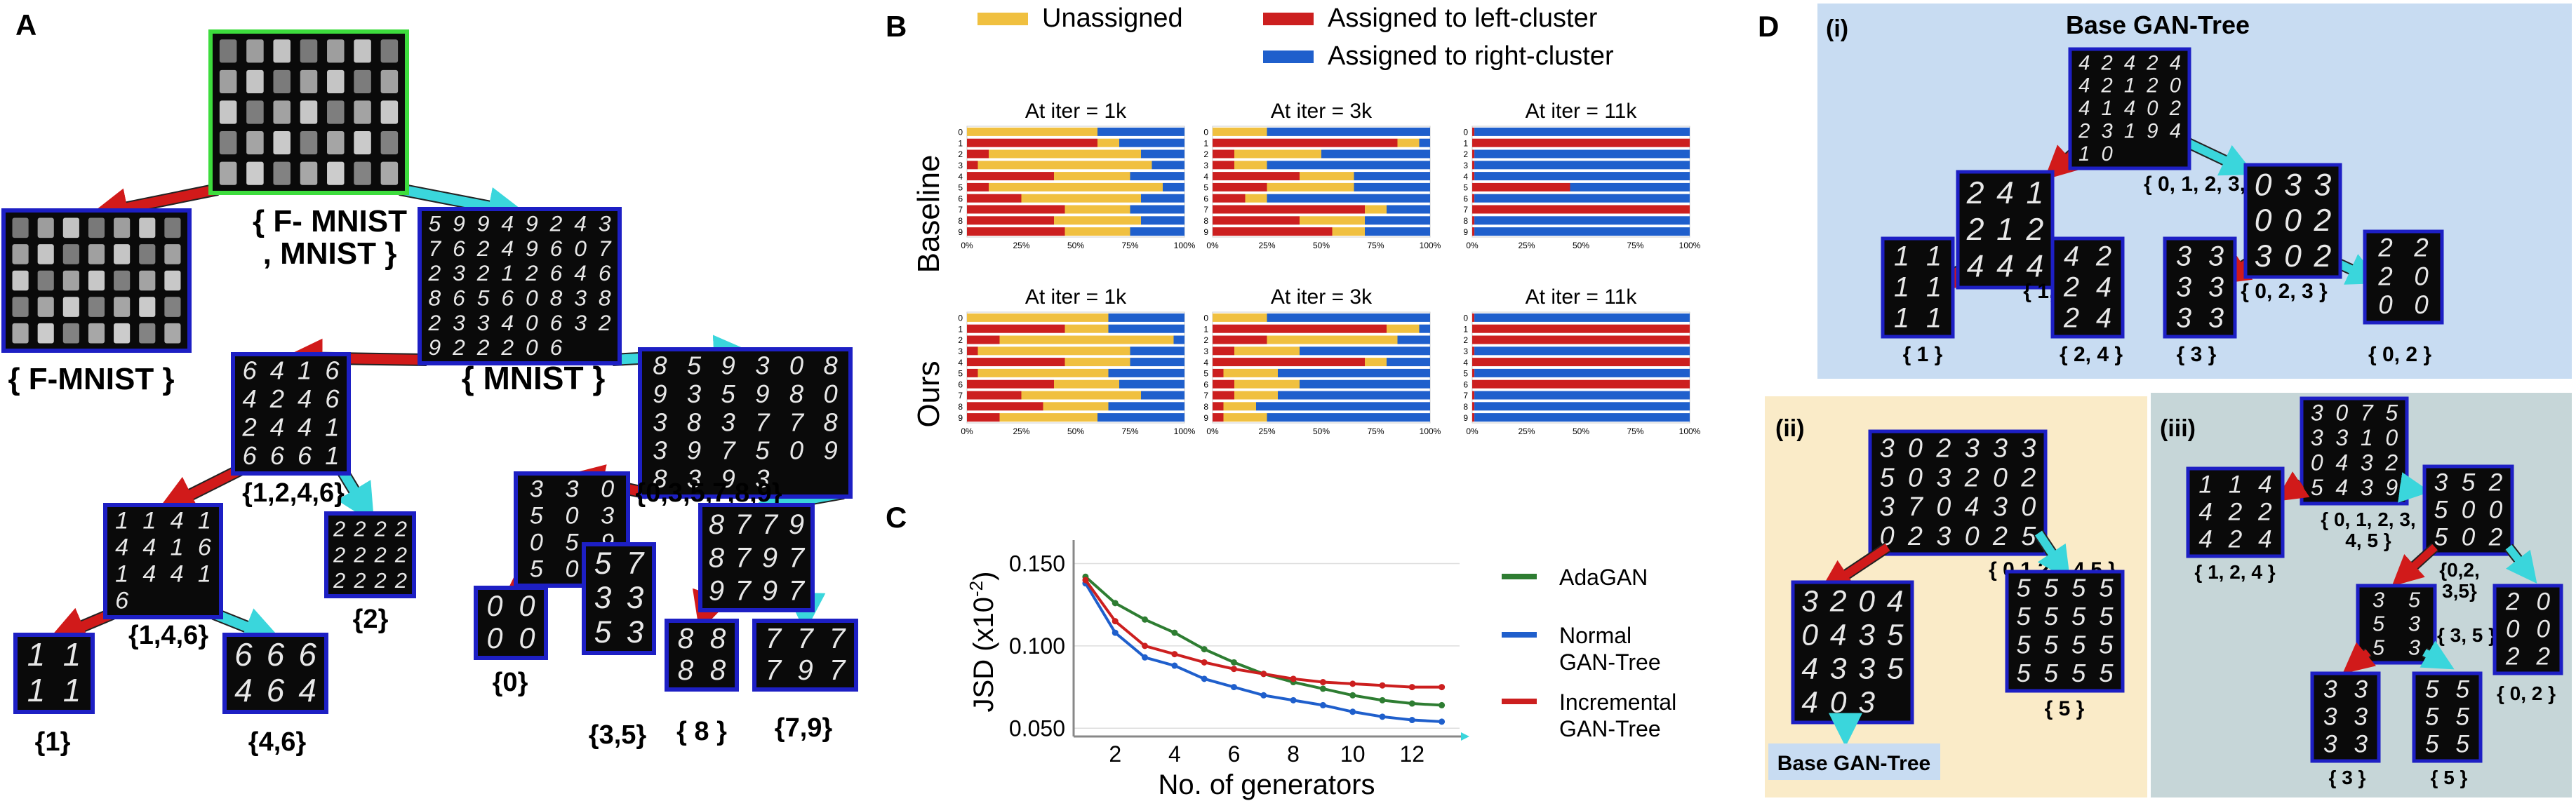 This screenshot has height=801, width=2576. What do you see at coordinates (605, 298) in the screenshot?
I see `generated-digit: 8` at bounding box center [605, 298].